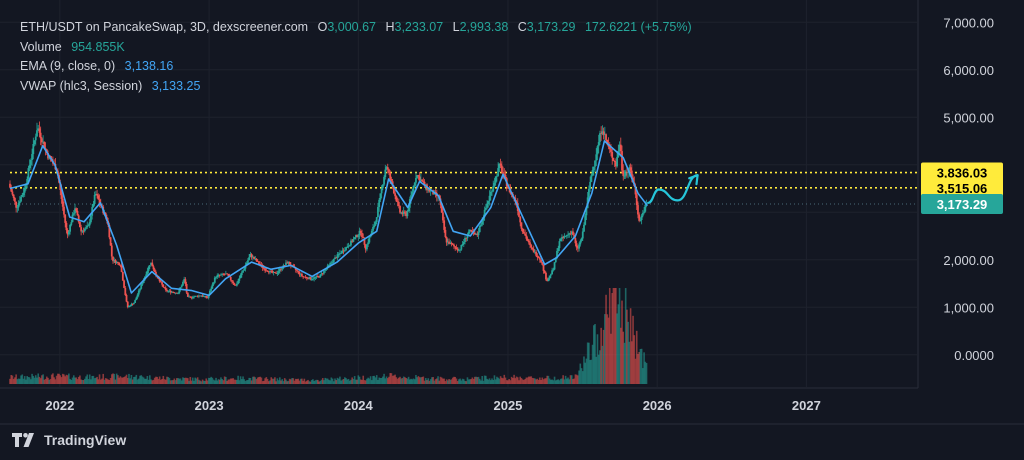 This screenshot has width=1024, height=460. What do you see at coordinates (432, 405) in the screenshot?
I see `x-axis: 2022 2023 2024 2025 2026 2027` at bounding box center [432, 405].